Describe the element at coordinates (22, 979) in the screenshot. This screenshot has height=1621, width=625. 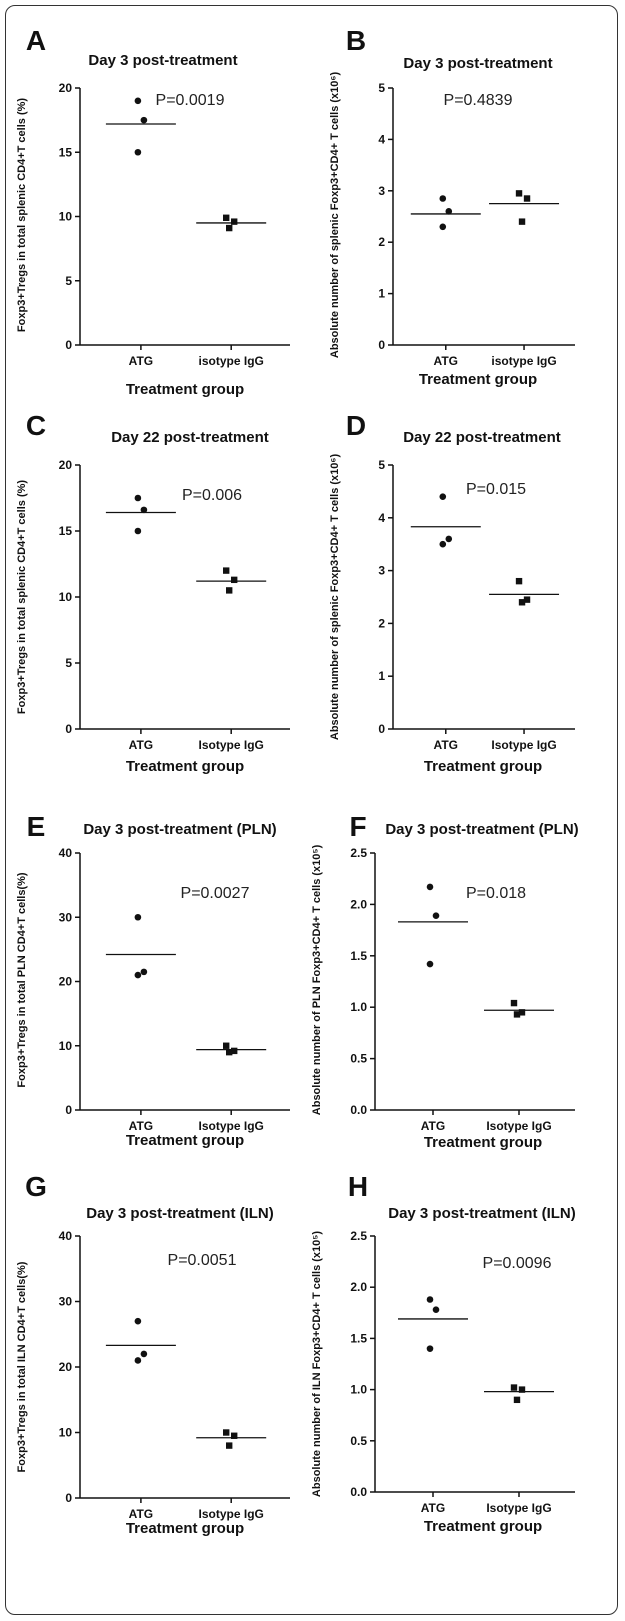
I see `y-axis-label: Foxp3+Tregs in total PLN CD4+T cells(%)` at that location.